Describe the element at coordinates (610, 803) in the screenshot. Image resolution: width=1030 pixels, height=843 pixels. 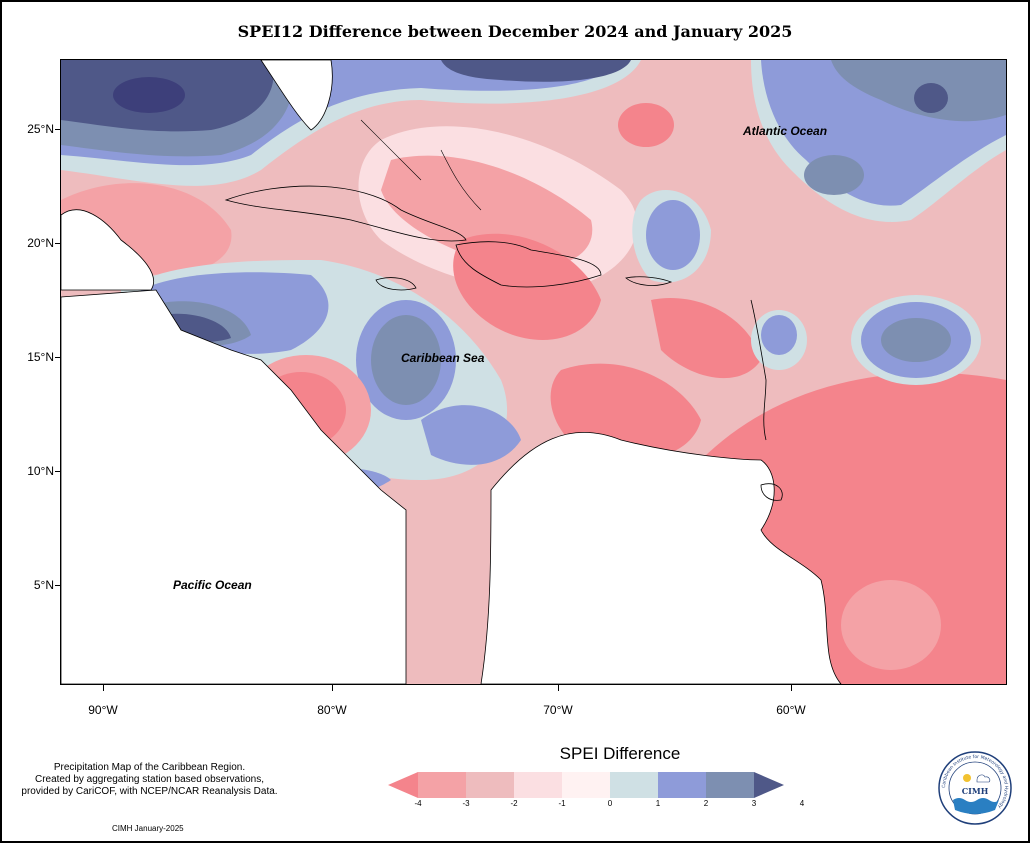
I see `legend-label: 0` at that location.